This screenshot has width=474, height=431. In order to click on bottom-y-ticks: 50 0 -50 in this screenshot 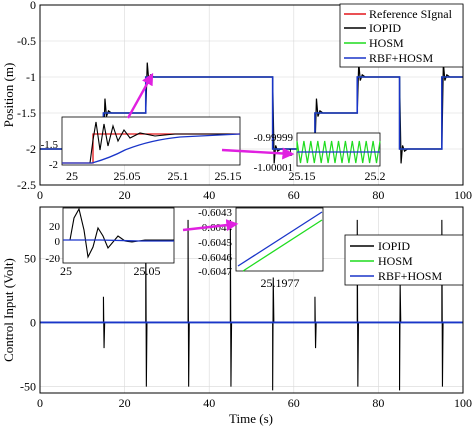, I will do `click(28, 322)`.